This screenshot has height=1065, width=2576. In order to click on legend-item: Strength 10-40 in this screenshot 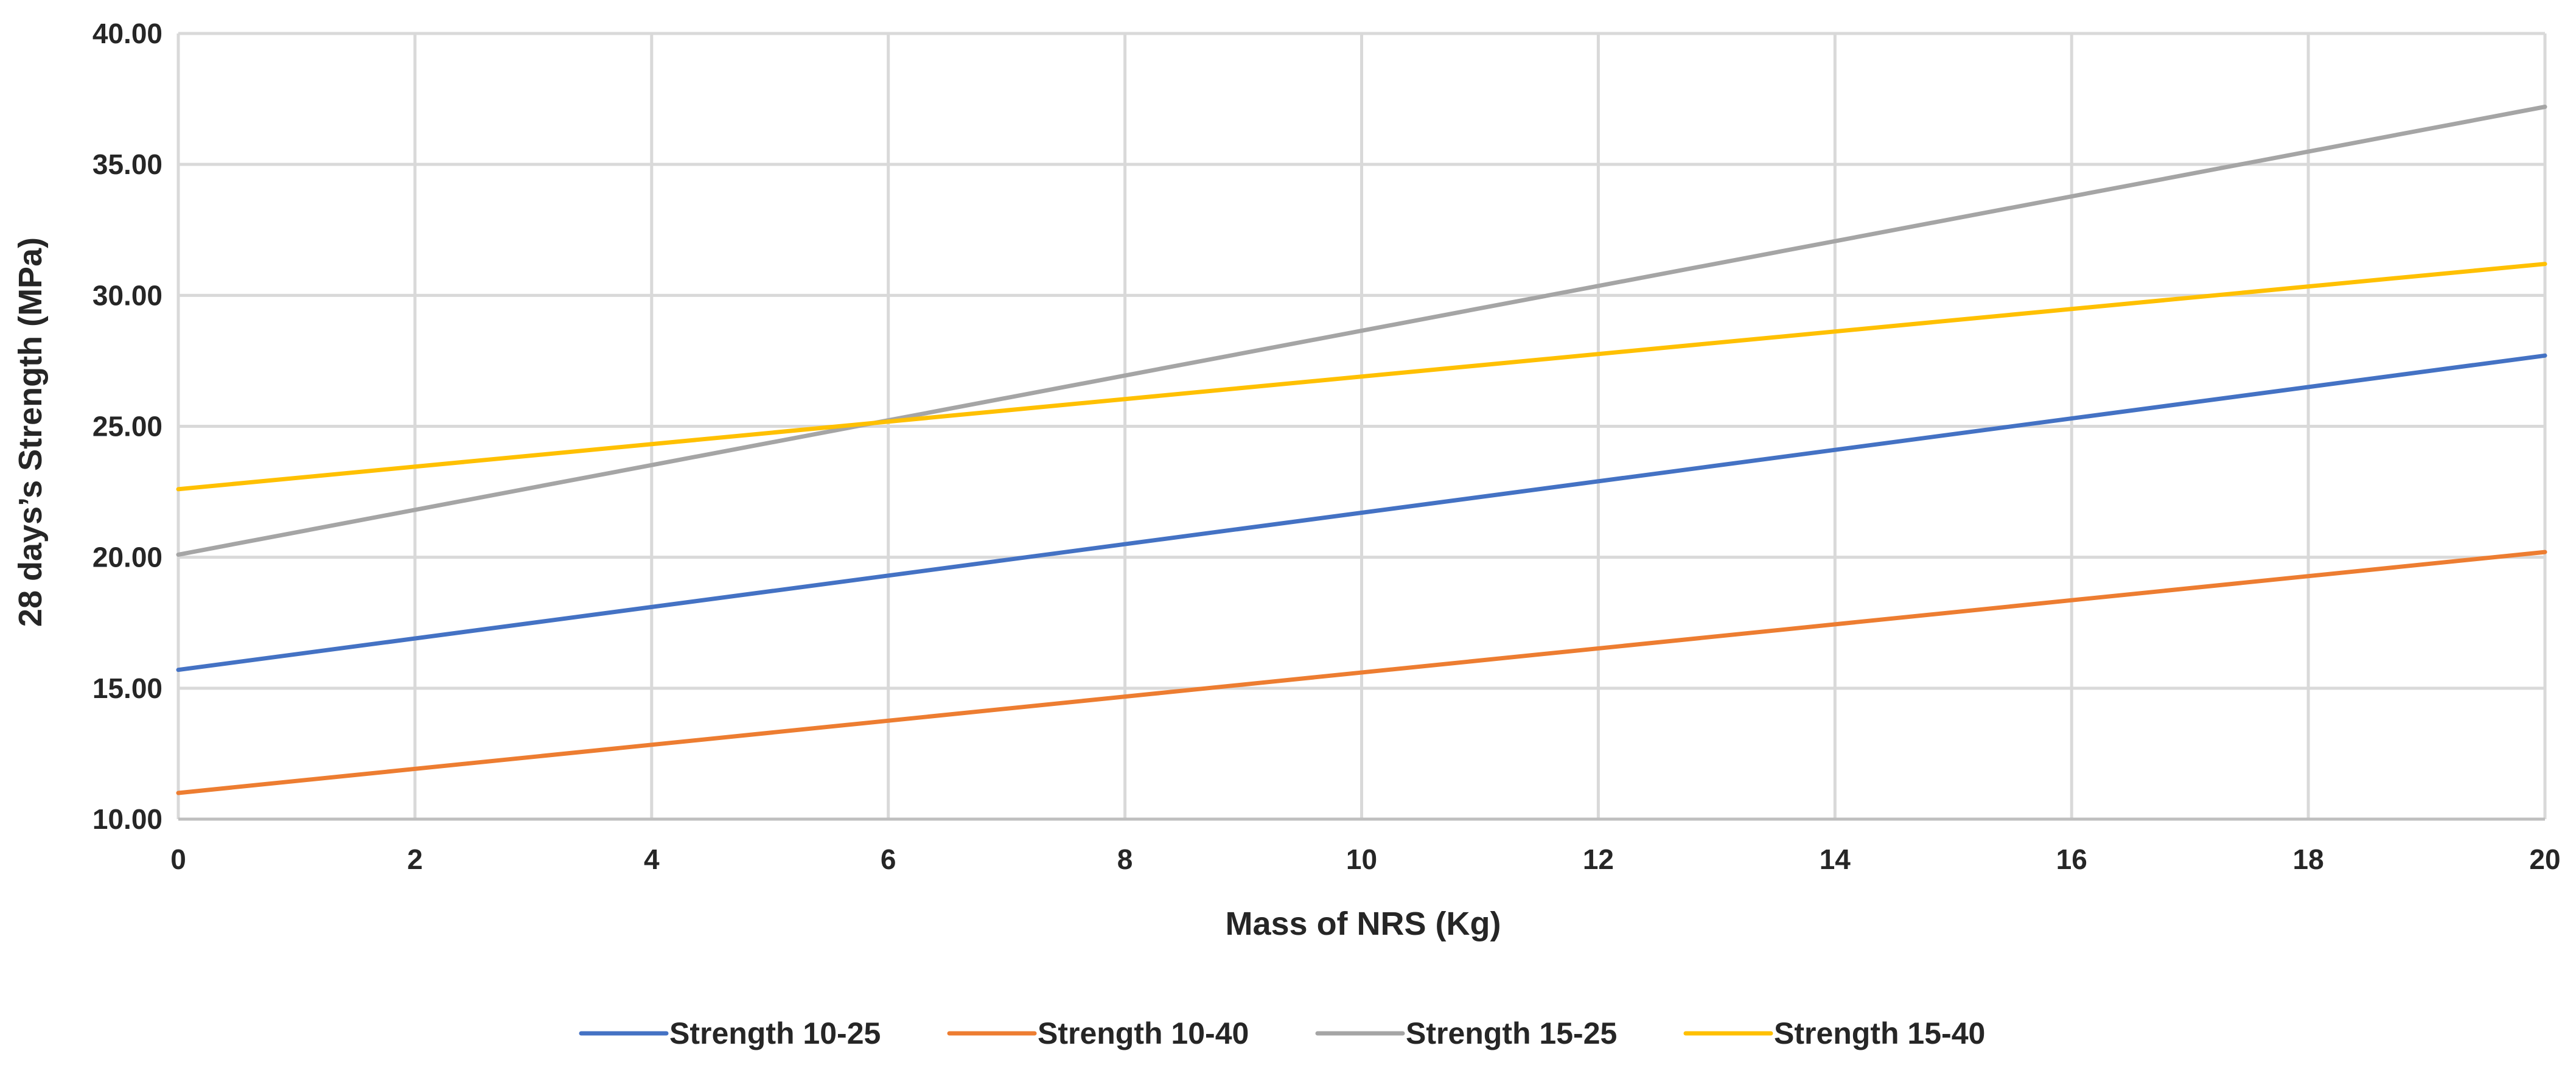, I will do `click(1098, 1033)`.